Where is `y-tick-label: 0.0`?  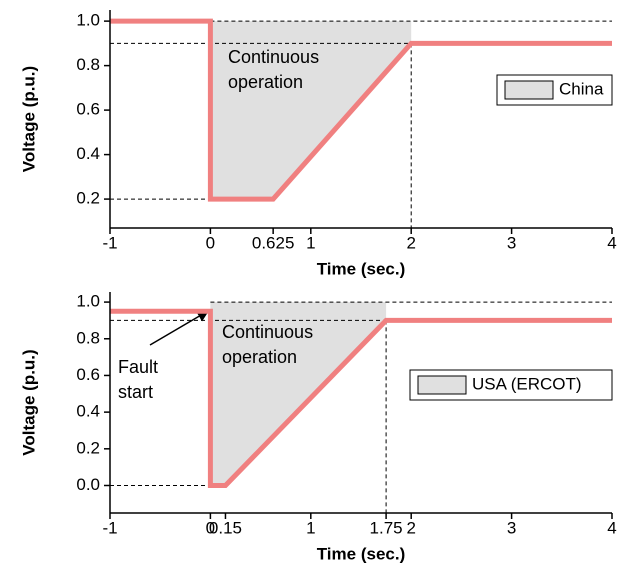
y-tick-label: 0.0 is located at coordinates (88, 484).